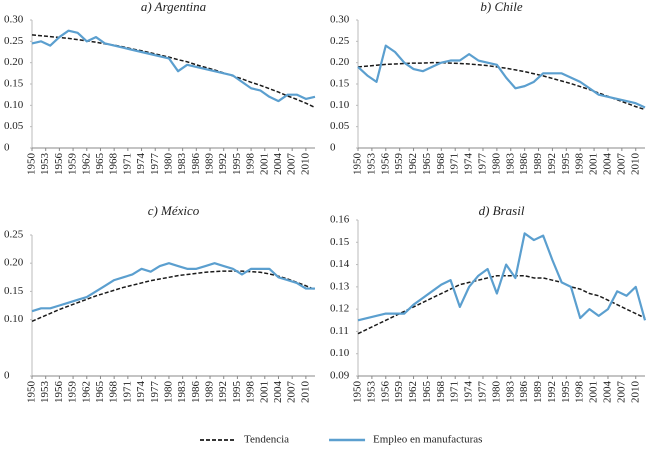 This screenshot has height=452, width=650. I want to click on chart-title: c) México, so click(174, 210).